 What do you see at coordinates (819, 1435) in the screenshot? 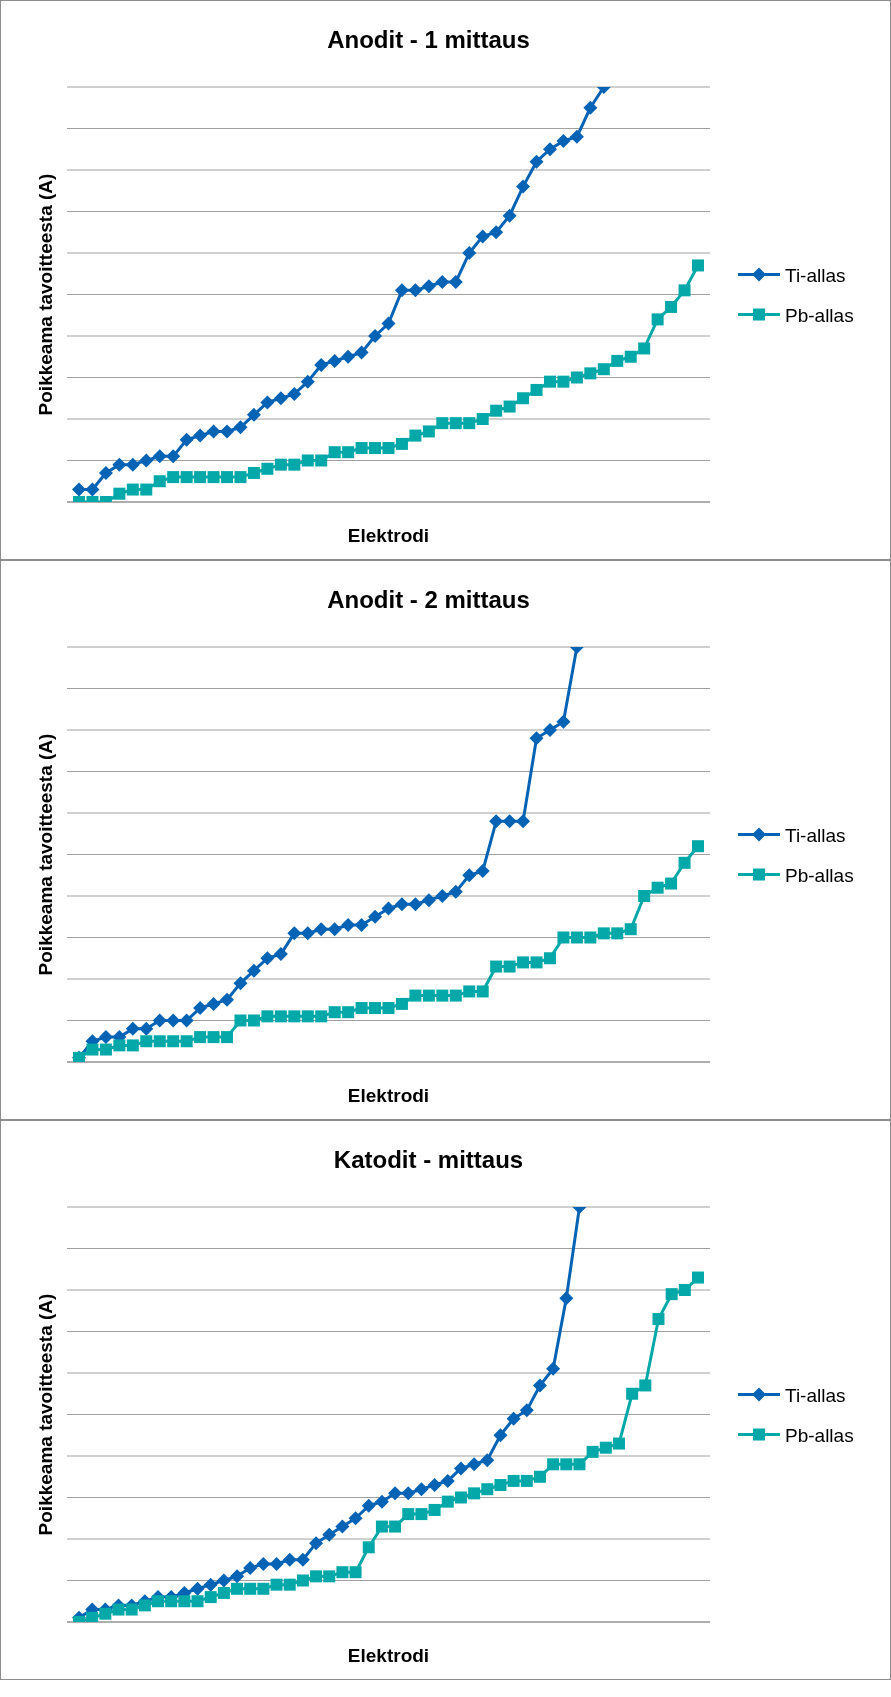
I see `legend-label: Pb-allas` at bounding box center [819, 1435].